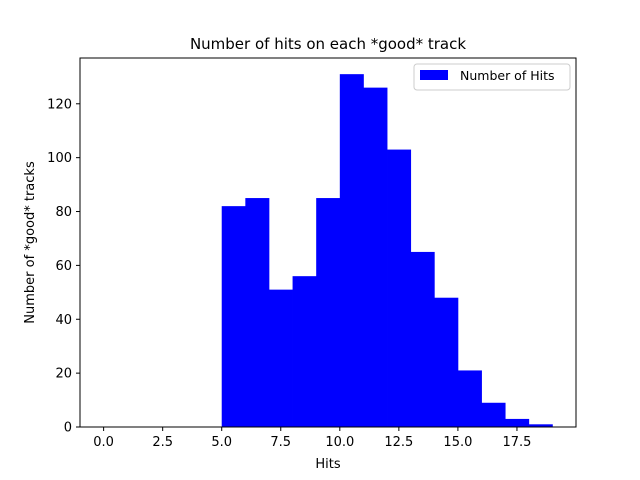 This screenshot has width=640, height=480. I want to click on legend-swatch, so click(434, 75).